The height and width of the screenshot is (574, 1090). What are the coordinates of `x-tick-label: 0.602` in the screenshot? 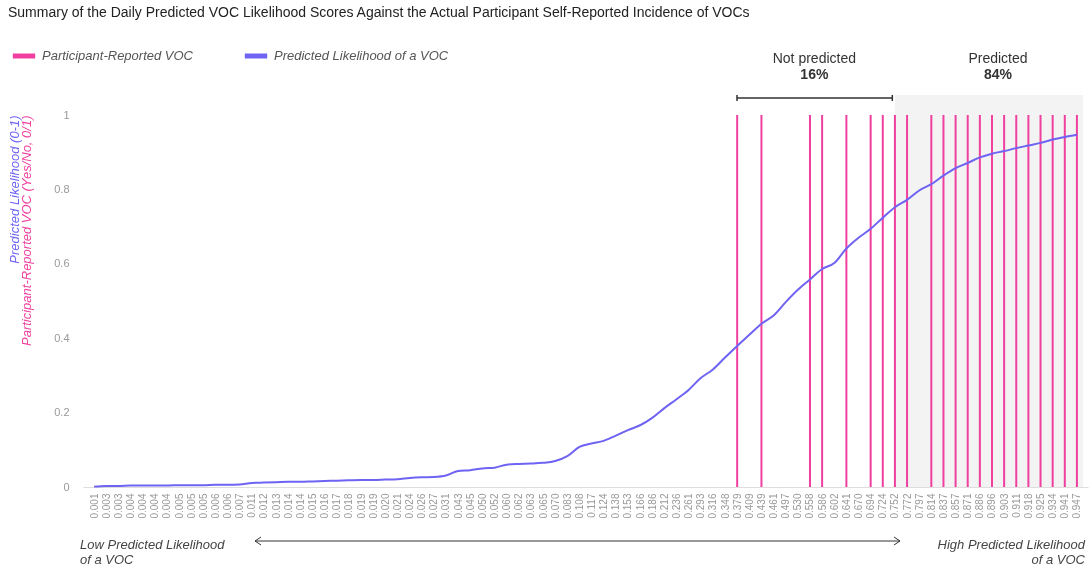 It's located at (834, 506).